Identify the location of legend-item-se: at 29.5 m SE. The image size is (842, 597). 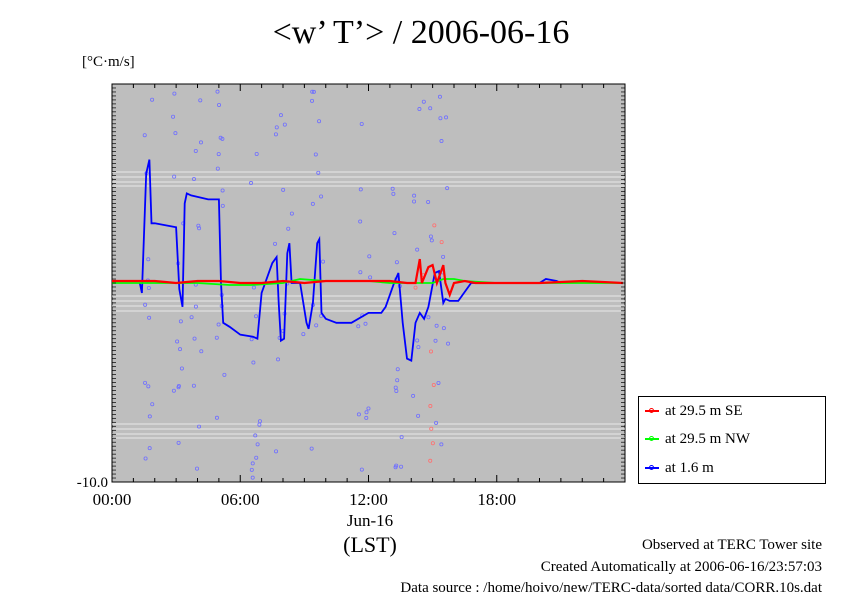
(694, 411).